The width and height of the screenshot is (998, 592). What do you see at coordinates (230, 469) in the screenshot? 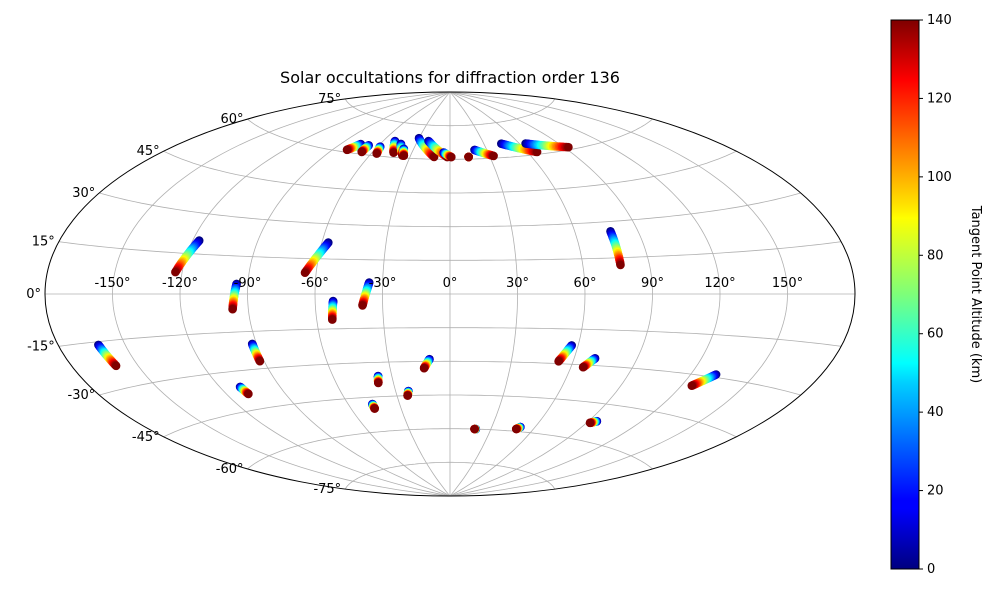
I see `latitude-tick-label: -60°` at bounding box center [230, 469].